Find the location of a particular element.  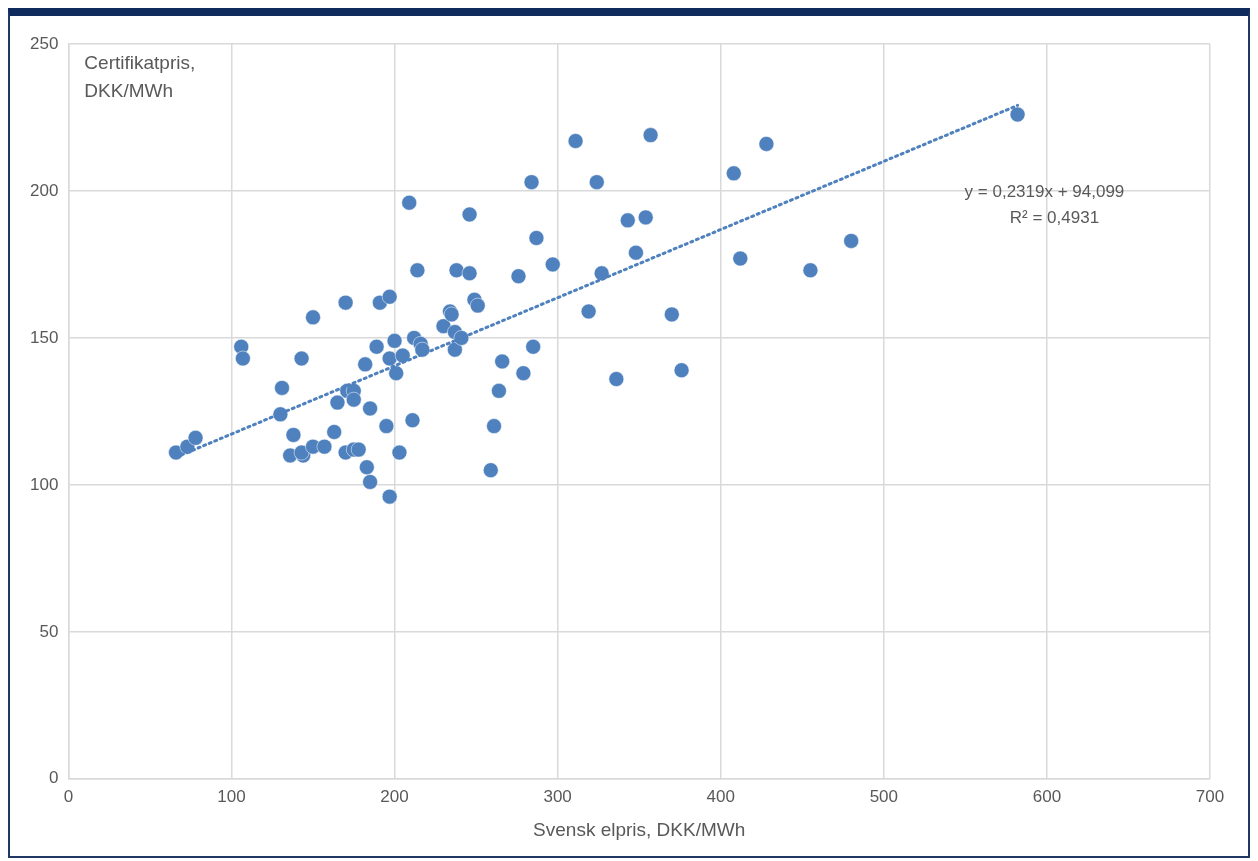

y-tick-label: 100 is located at coordinates (44, 484).